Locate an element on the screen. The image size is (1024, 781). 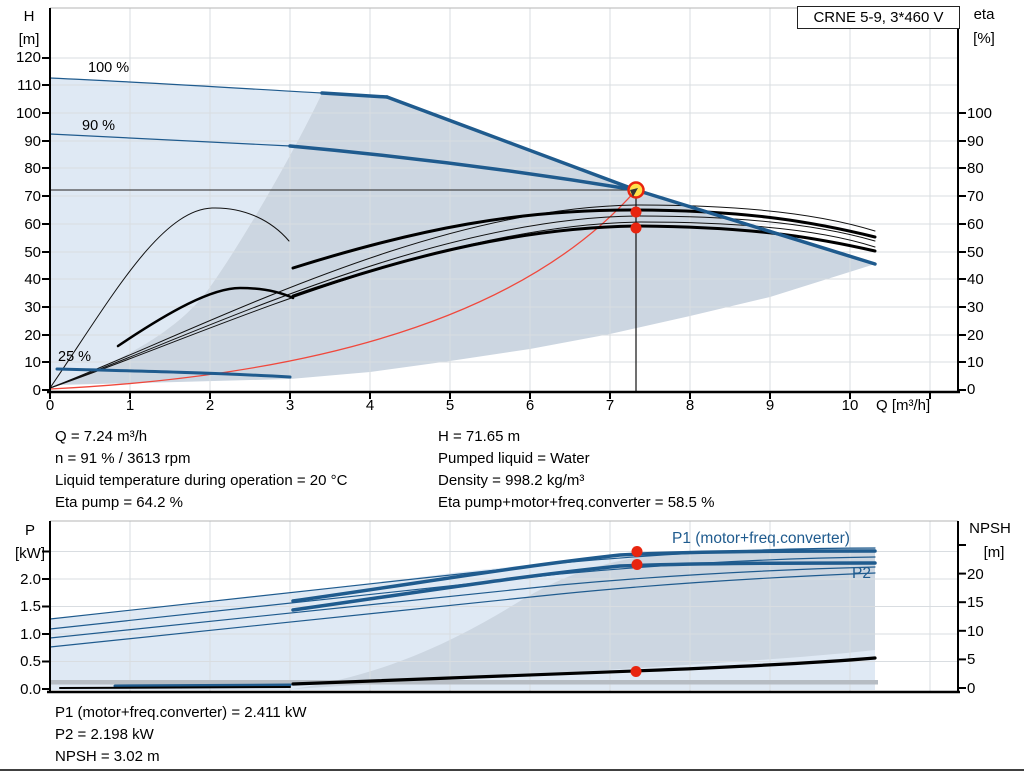
eta-pump-marker is located at coordinates (636, 212).